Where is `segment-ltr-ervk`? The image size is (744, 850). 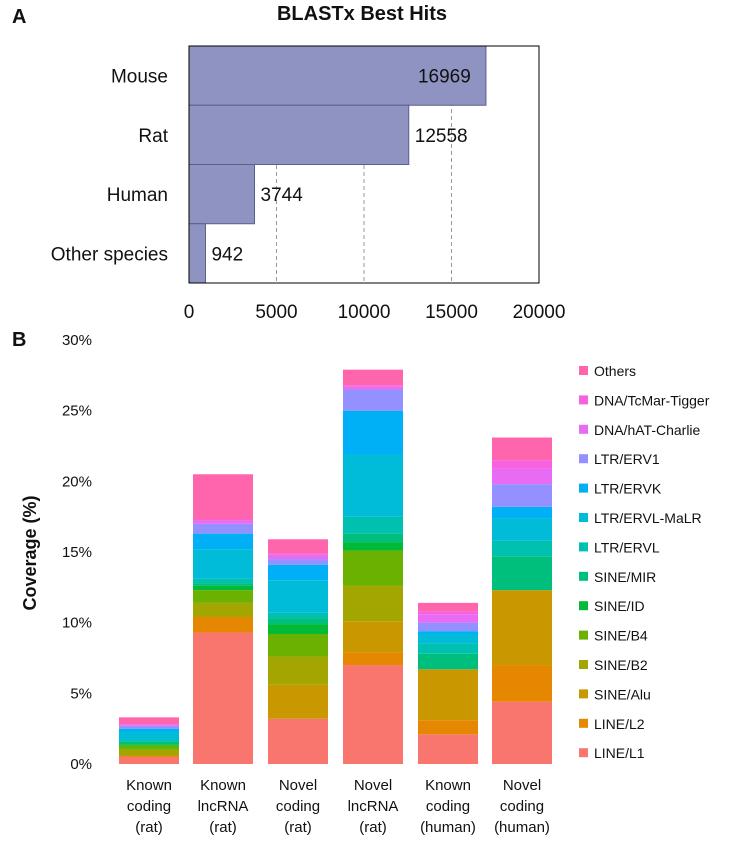 segment-ltr-ervk is located at coordinates (298, 572).